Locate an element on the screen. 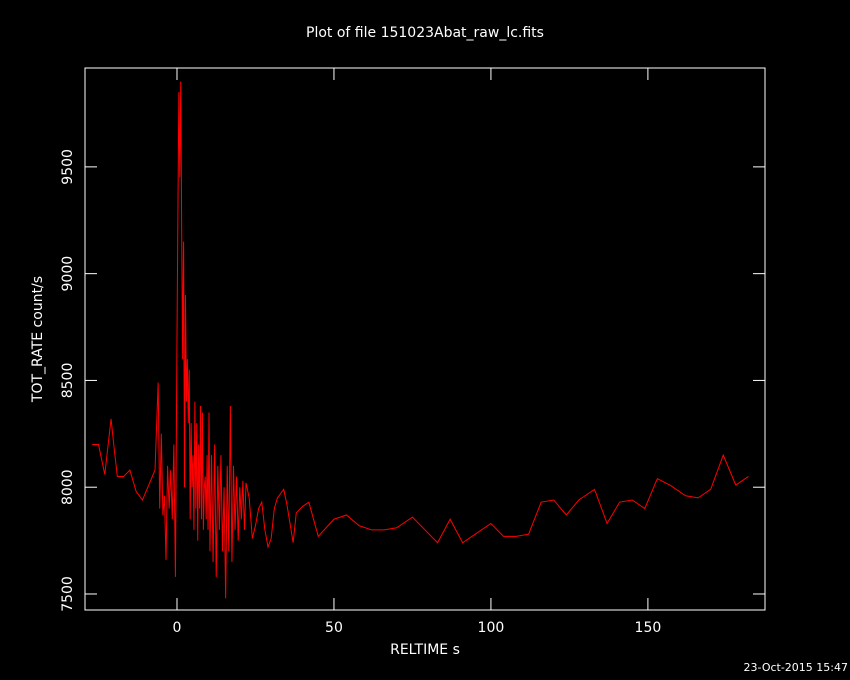  chart-title: Plot of file 151023Abat_raw_lc.fits is located at coordinates (425, 33).